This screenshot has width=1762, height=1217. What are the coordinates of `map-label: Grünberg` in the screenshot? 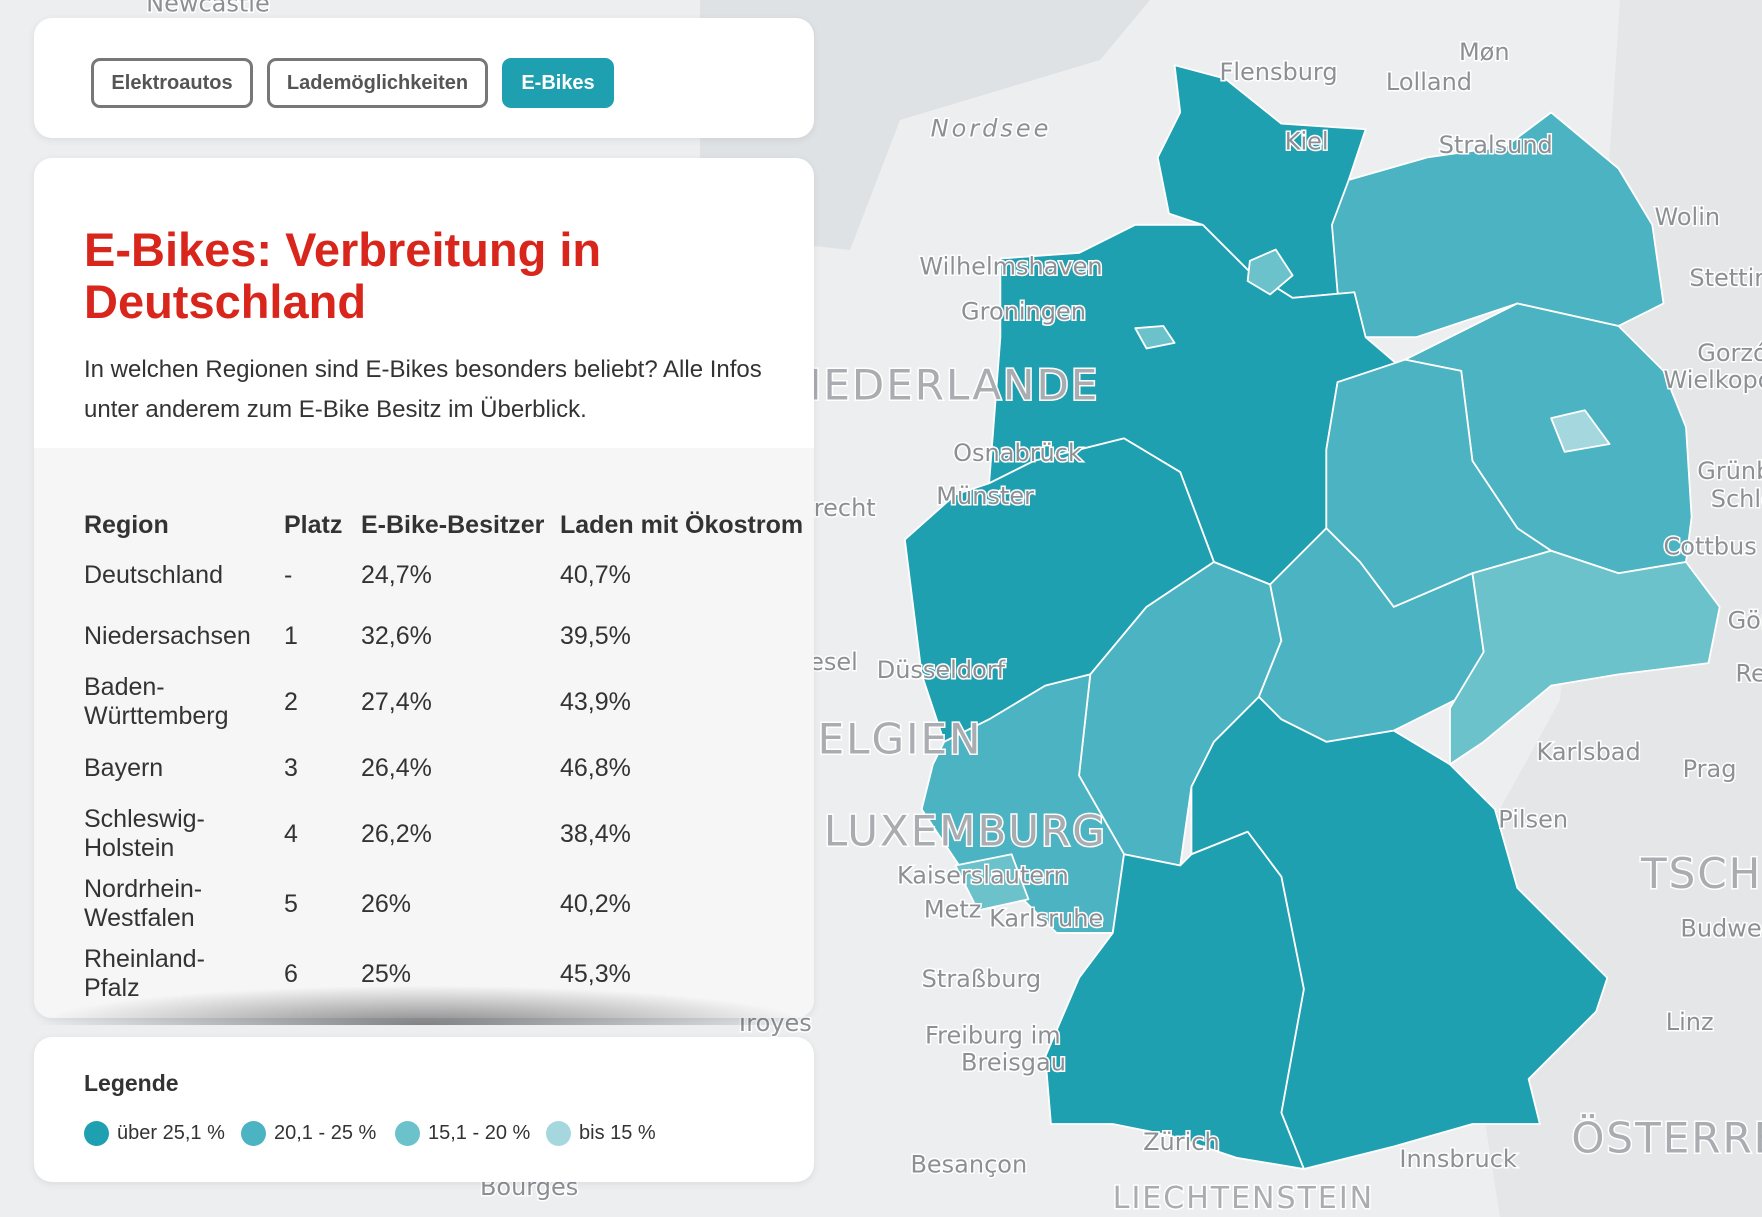 It's located at (1729, 471).